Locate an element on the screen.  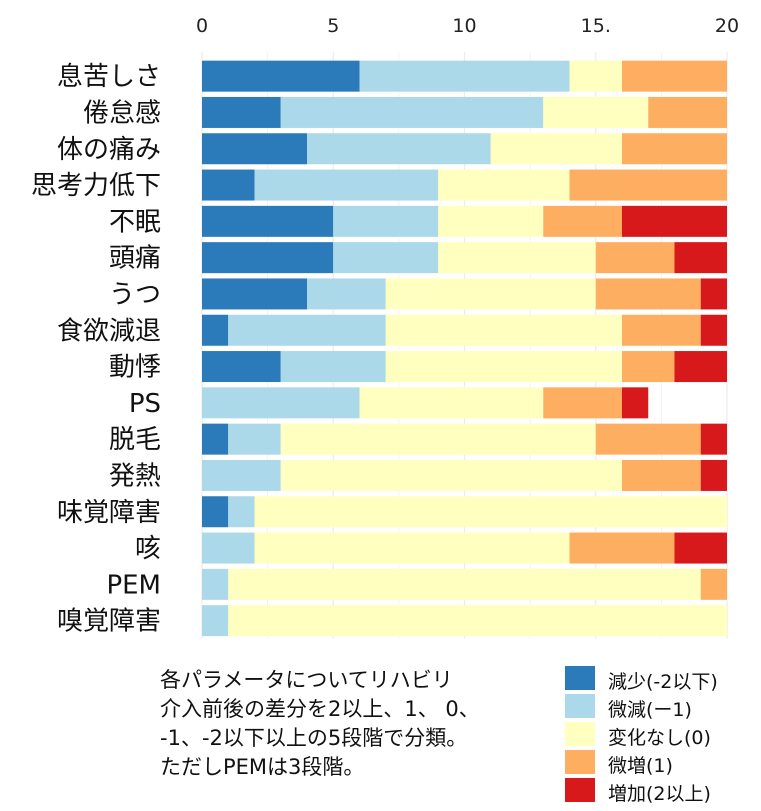
y-category-label: 発熱 is located at coordinates (135, 476).